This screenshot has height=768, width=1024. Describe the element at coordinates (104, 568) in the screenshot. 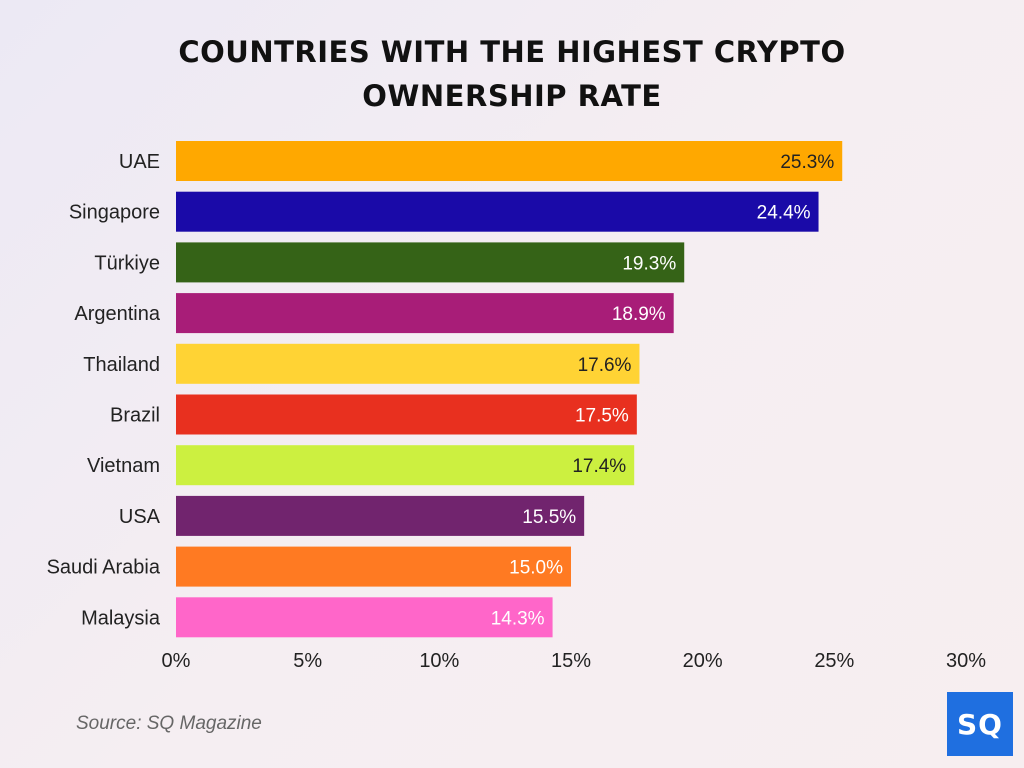

I see `category-label: Saudi Arabia` at that location.